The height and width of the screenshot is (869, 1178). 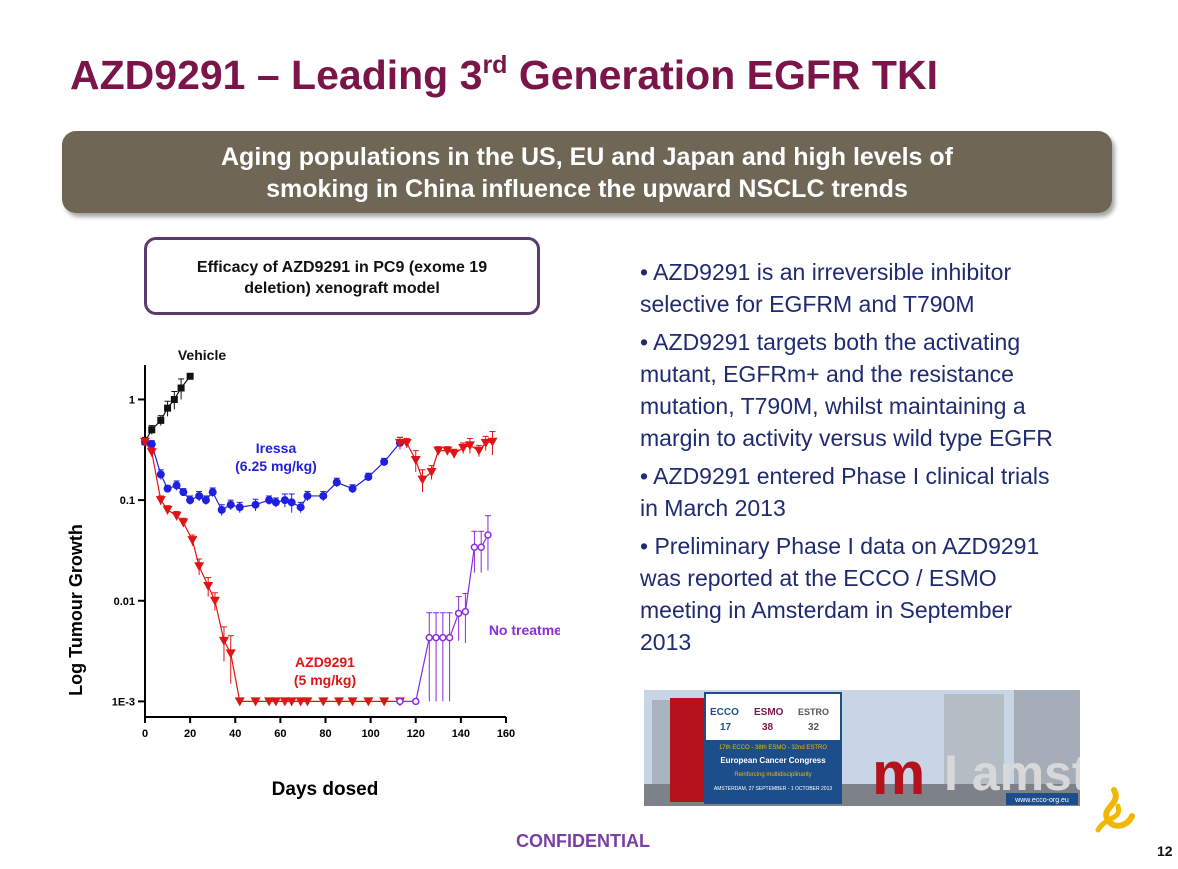 What do you see at coordinates (202, 355) in the screenshot?
I see `series-label: Vehicle` at bounding box center [202, 355].